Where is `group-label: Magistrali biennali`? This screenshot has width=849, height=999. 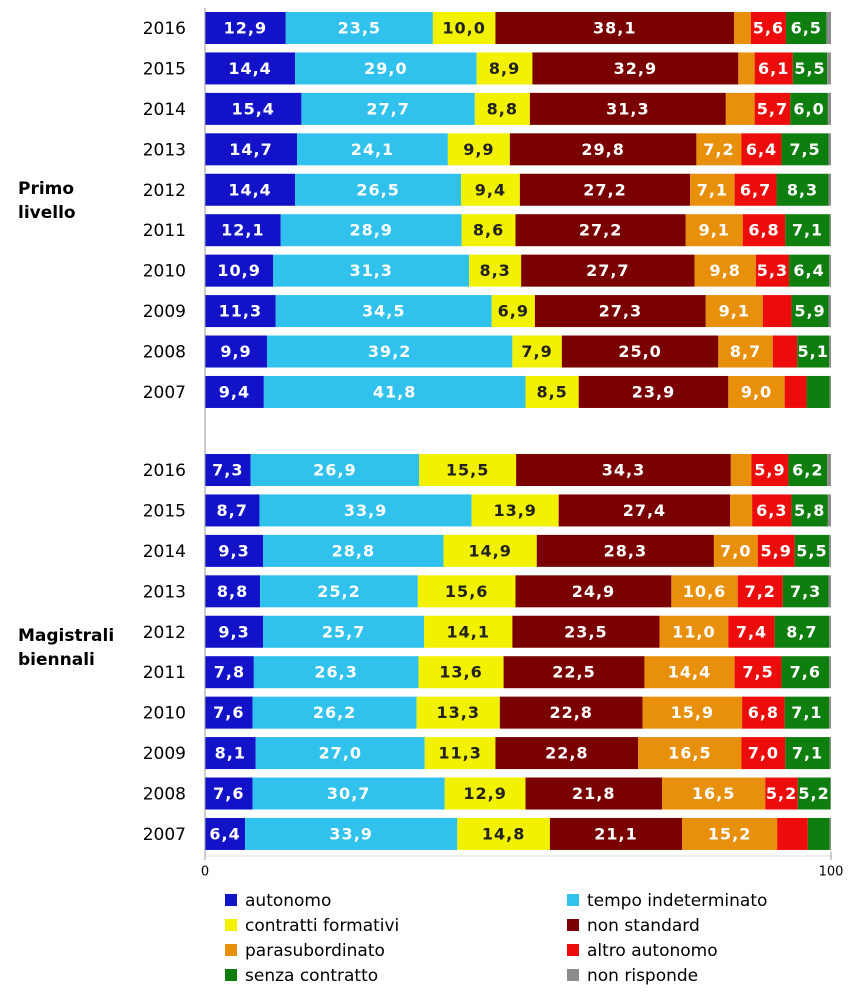
group-label: Magistrali biennali is located at coordinates (66, 648).